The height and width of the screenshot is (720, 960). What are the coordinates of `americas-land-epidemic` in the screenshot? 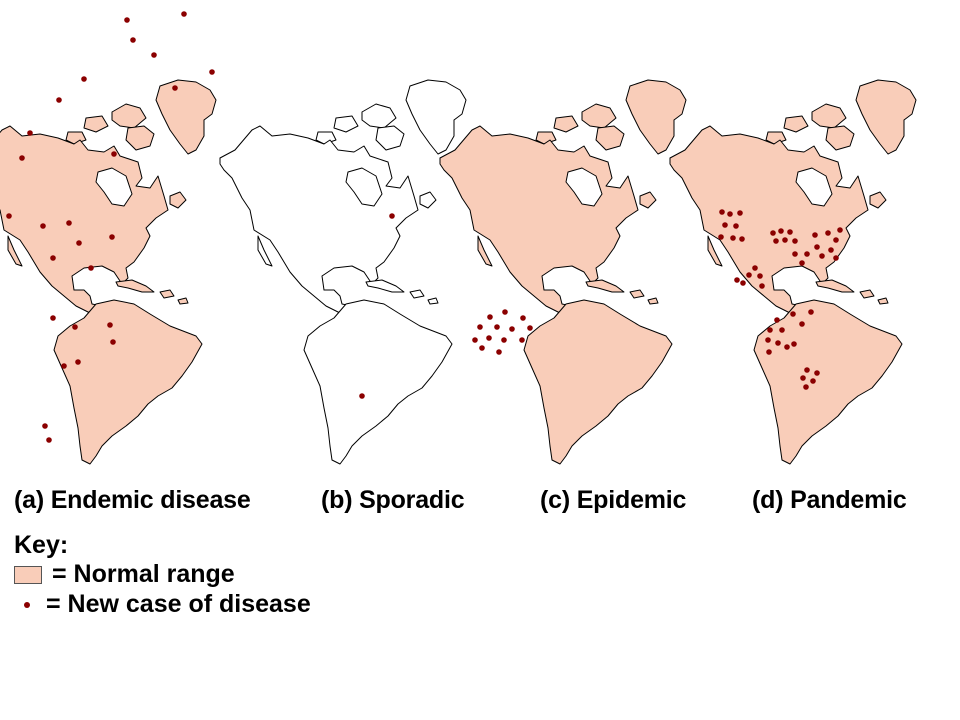 It's located at (563, 272).